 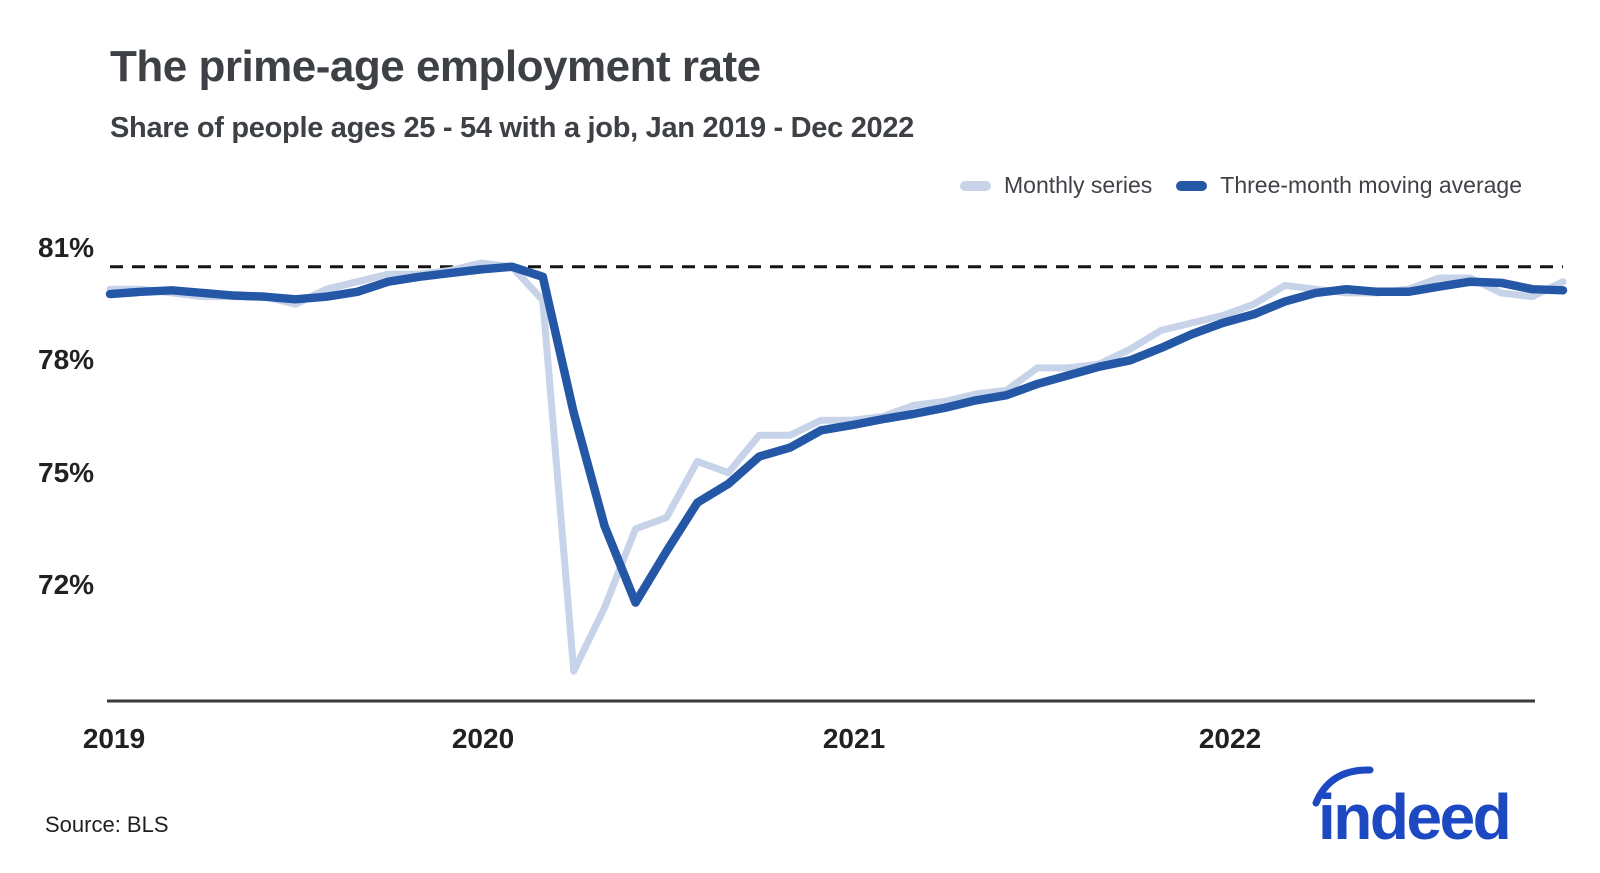 I want to click on legend-swatch-monthly-icon, so click(x=975, y=185).